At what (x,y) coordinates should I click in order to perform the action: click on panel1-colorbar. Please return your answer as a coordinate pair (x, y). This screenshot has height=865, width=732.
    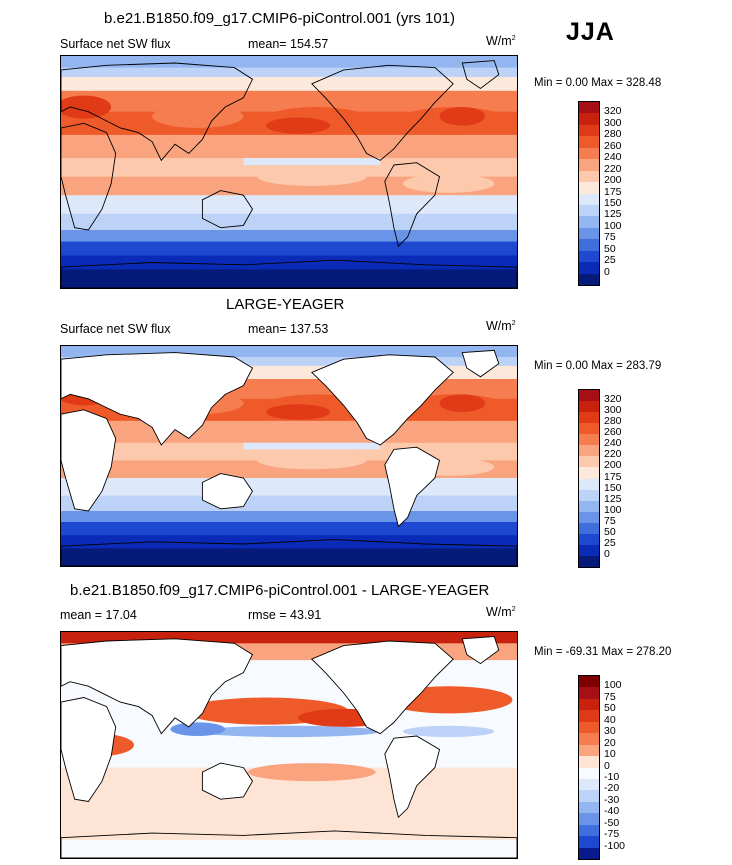
    Looking at the image, I should click on (589, 193).